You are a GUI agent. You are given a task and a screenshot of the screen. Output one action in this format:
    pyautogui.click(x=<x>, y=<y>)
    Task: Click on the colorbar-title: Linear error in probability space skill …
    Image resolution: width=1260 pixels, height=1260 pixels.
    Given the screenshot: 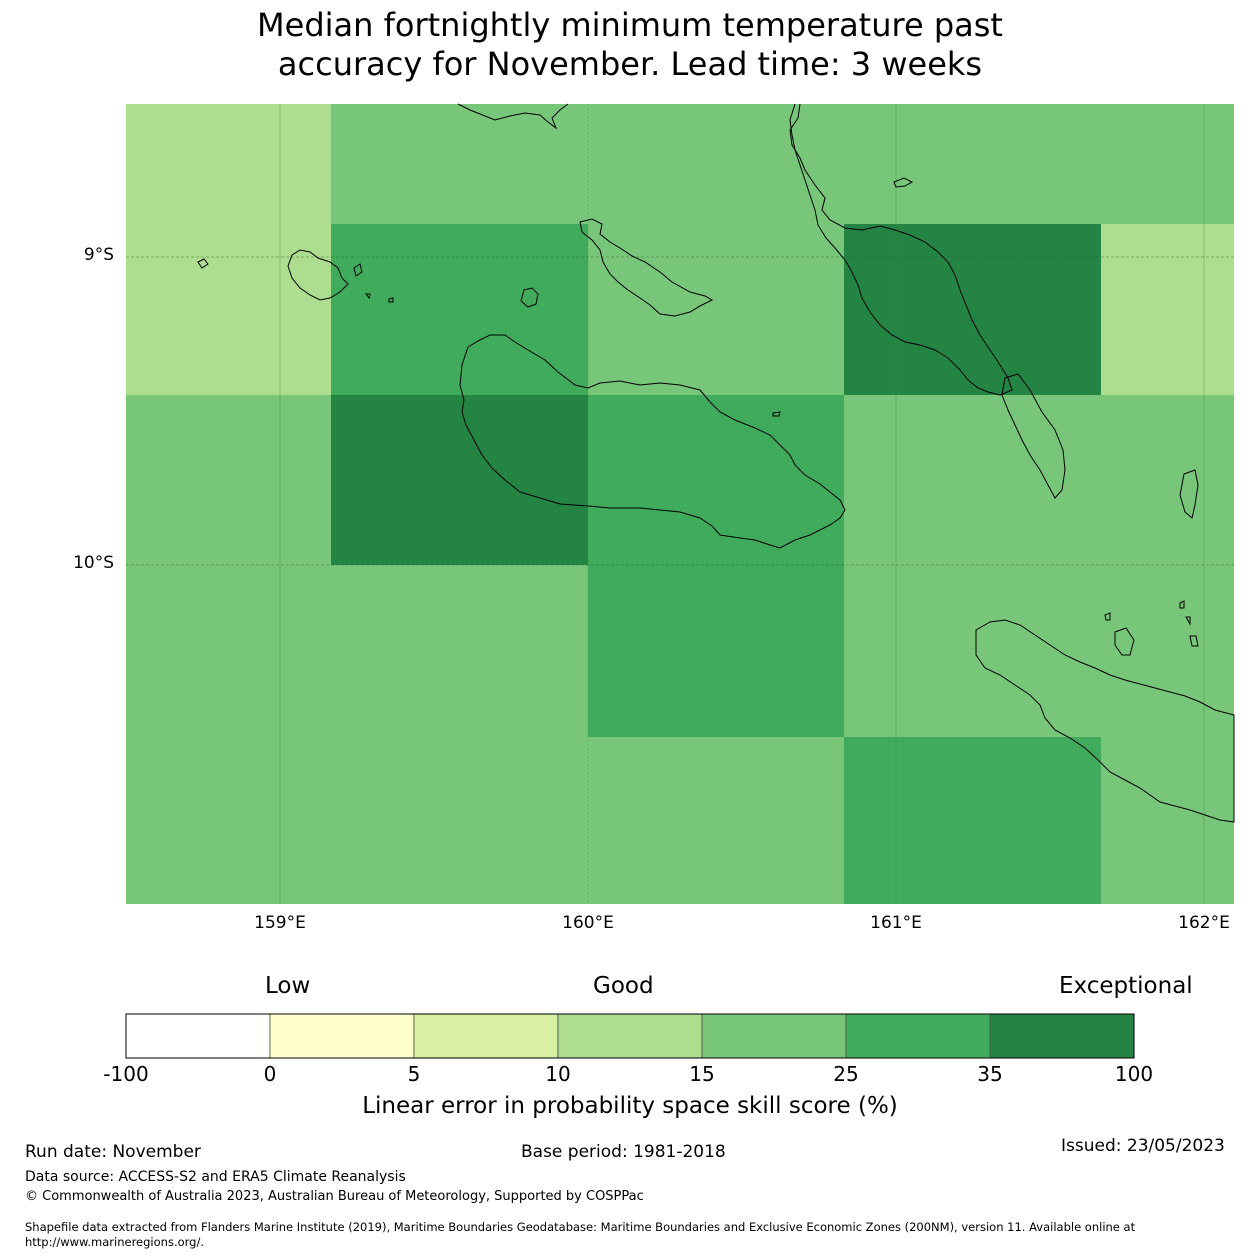 What is the action you would take?
    pyautogui.click(x=630, y=1106)
    